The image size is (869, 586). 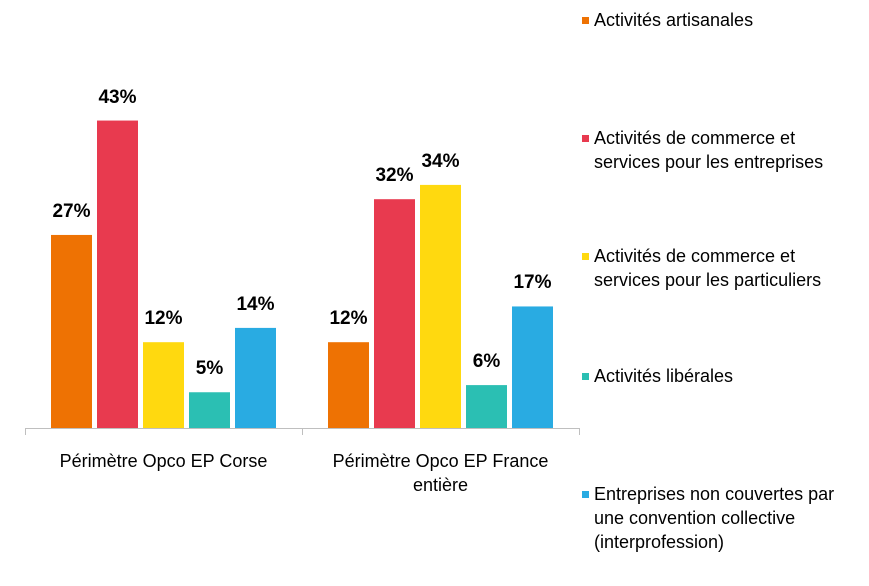 What do you see at coordinates (674, 20) in the screenshot?
I see `legend-label: Activités artisanales` at bounding box center [674, 20].